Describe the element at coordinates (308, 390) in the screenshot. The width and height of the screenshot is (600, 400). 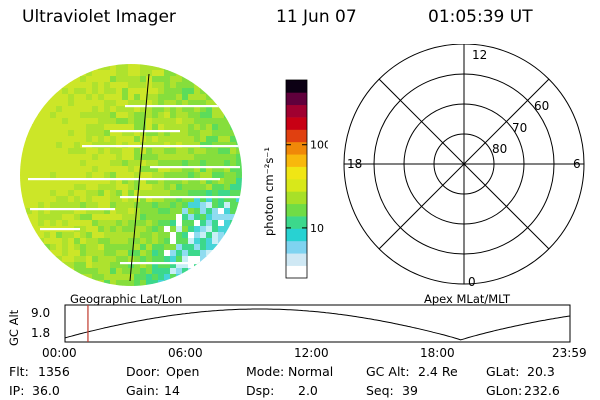
I see `dsp-value: 2.0` at that location.